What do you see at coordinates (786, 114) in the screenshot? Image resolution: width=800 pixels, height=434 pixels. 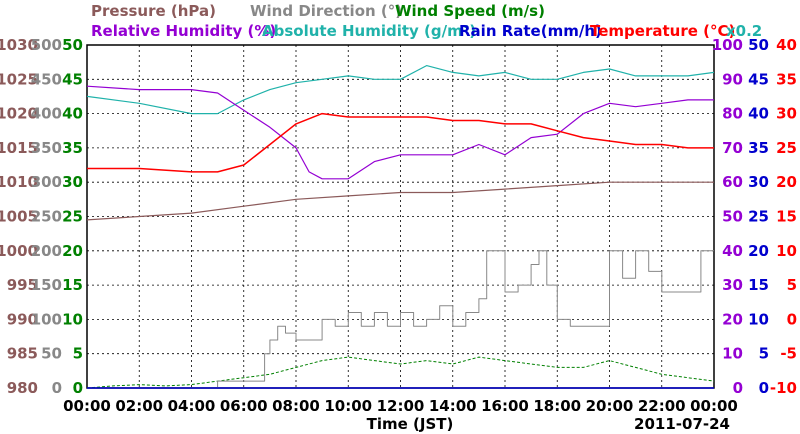 I see `tick-label-temperature: 30` at bounding box center [786, 114].